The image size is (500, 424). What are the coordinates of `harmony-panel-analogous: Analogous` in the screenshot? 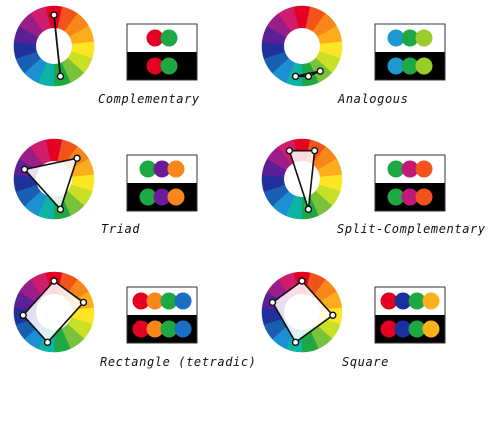 It's located at (353, 55).